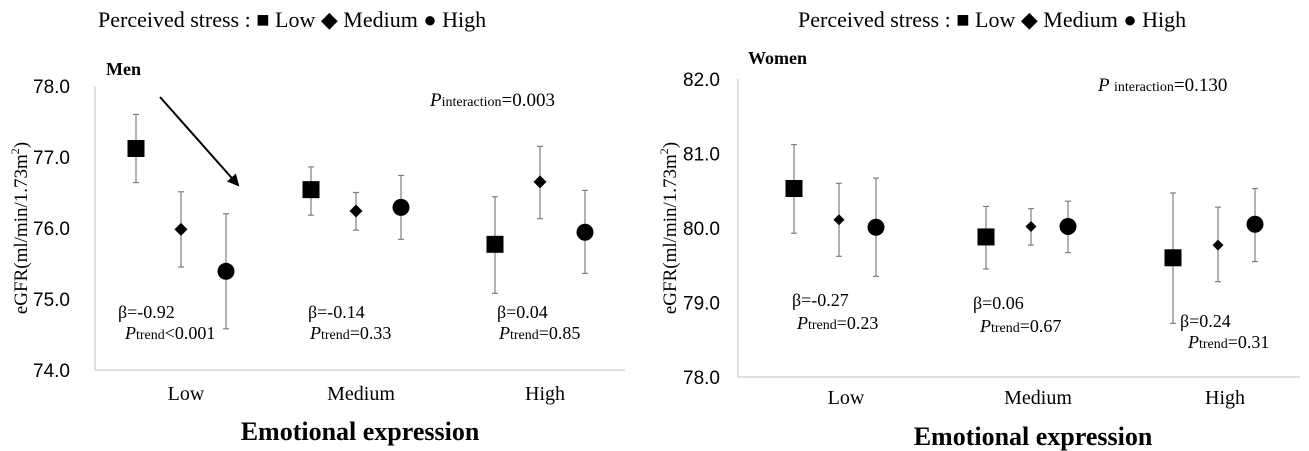 This screenshot has height=451, width=1309. Describe the element at coordinates (123, 69) in the screenshot. I see `panel-label: Men` at that location.